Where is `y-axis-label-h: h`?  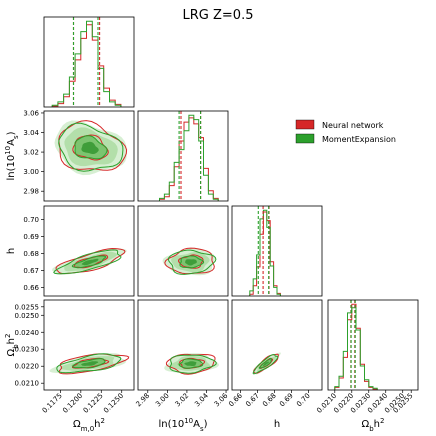 y-axis-label-h: h is located at coordinates (11, 251).